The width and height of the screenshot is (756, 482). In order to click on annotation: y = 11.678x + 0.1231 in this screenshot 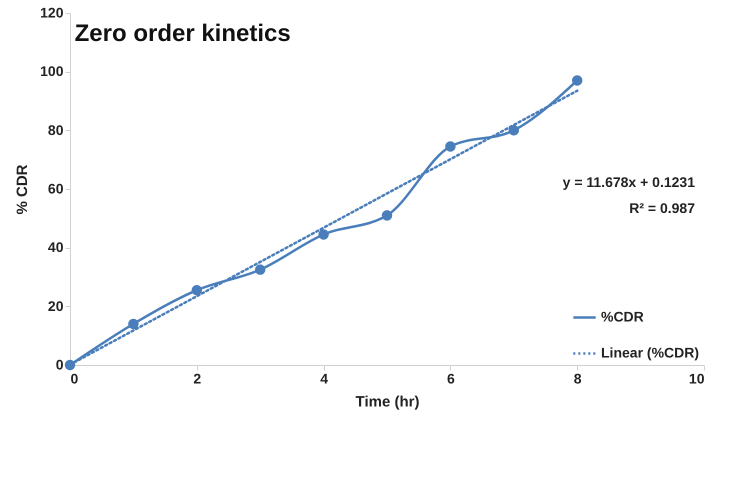, I will do `click(629, 182)`.